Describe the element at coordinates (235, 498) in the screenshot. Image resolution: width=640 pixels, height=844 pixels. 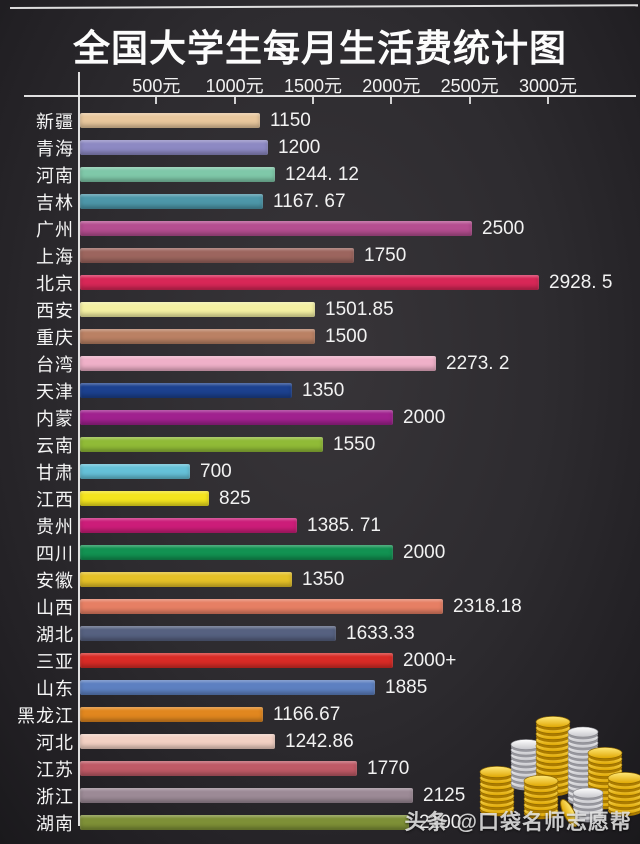
I see `value-label: 825` at that location.